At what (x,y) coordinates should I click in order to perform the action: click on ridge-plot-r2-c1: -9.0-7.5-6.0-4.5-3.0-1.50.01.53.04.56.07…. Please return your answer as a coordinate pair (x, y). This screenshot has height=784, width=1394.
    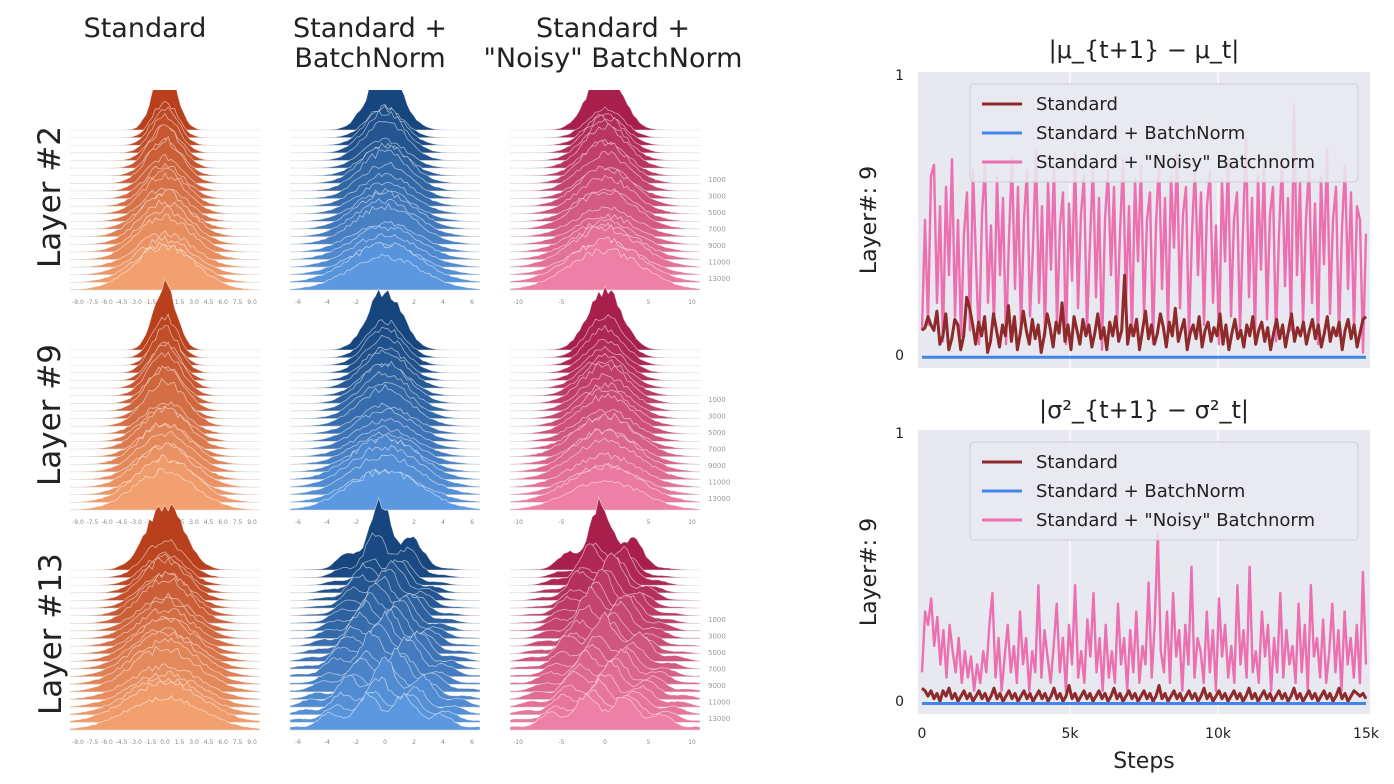
    Looking at the image, I should click on (165, 402).